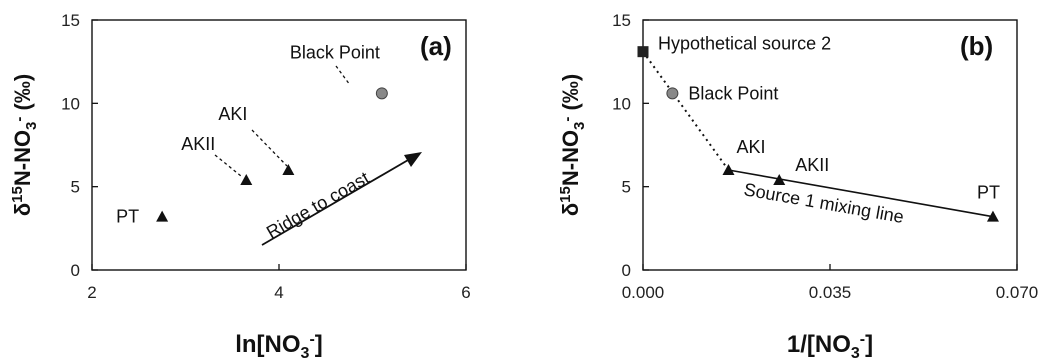 The height and width of the screenshot is (362, 1039). I want to click on leader-black-point-a, so click(343, 75).